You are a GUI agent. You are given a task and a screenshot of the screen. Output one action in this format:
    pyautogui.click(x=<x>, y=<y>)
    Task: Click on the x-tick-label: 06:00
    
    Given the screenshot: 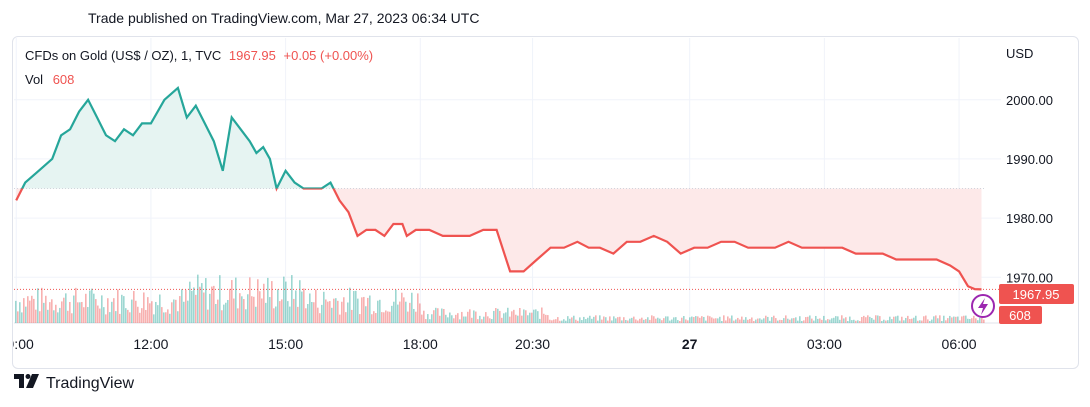 What is the action you would take?
    pyautogui.click(x=959, y=344)
    